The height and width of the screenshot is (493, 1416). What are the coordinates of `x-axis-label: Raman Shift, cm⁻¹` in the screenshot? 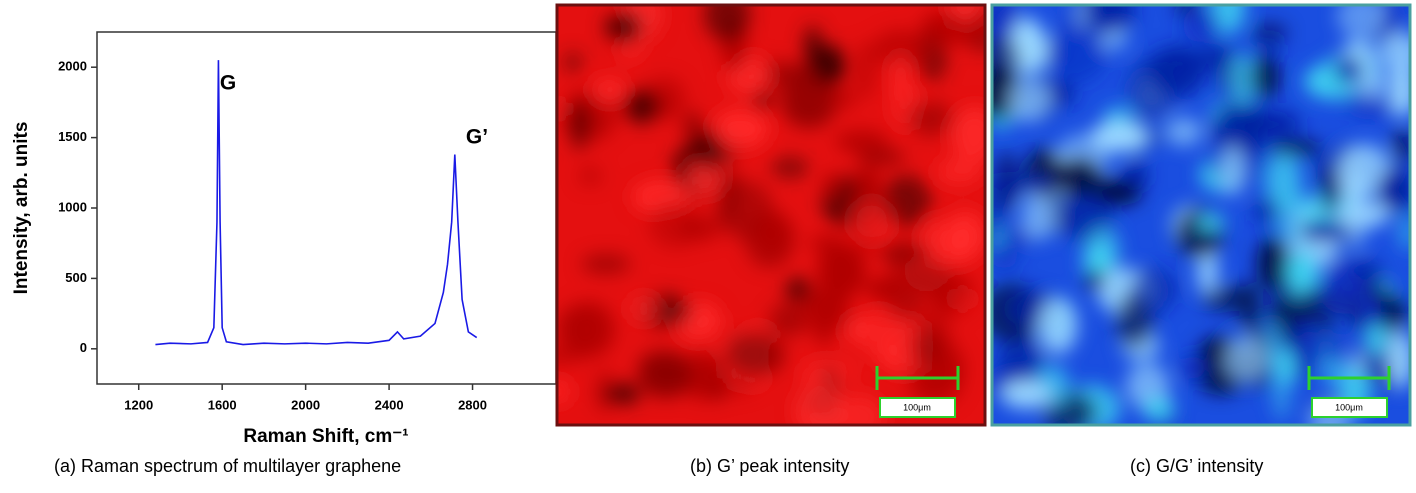 It's located at (325, 436).